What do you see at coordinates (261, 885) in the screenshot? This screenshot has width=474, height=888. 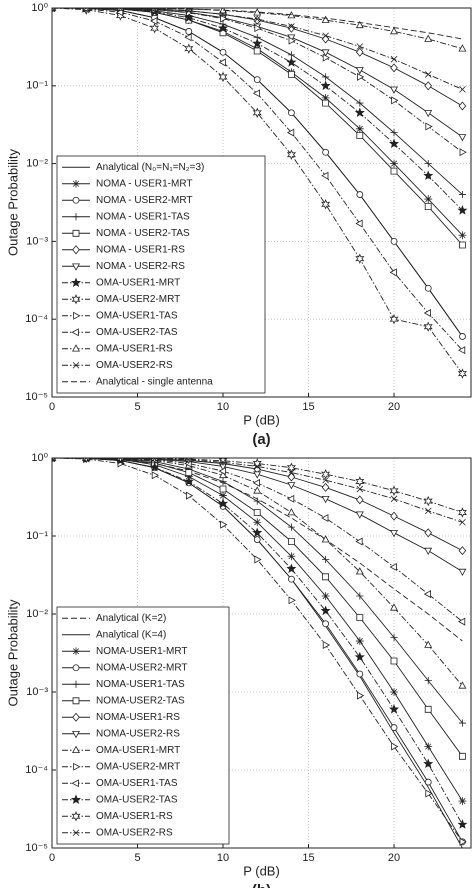 I see `panel-label: (b)` at bounding box center [261, 885].